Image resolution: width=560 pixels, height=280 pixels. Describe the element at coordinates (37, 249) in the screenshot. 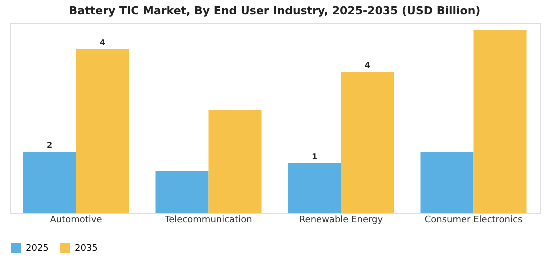

I see `legend-label: 2025` at that location.